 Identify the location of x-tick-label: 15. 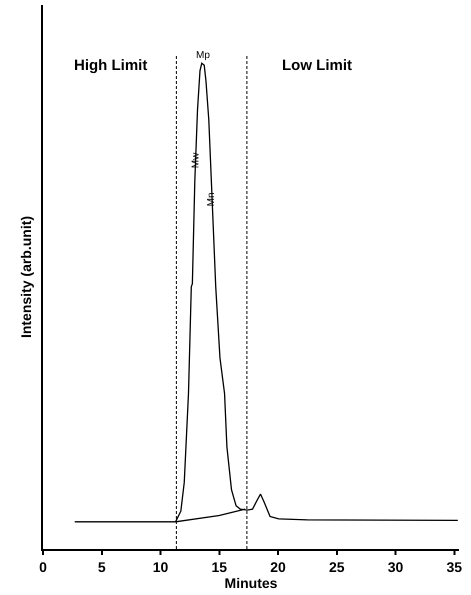
(219, 566).